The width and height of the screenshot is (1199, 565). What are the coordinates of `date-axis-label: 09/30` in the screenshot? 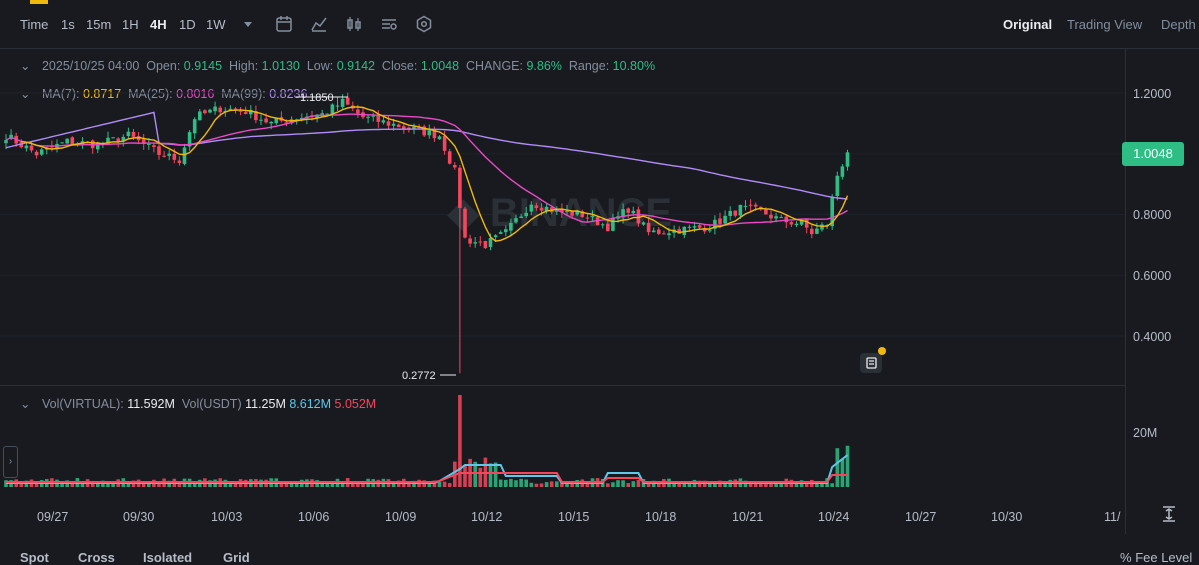 It's located at (139, 517).